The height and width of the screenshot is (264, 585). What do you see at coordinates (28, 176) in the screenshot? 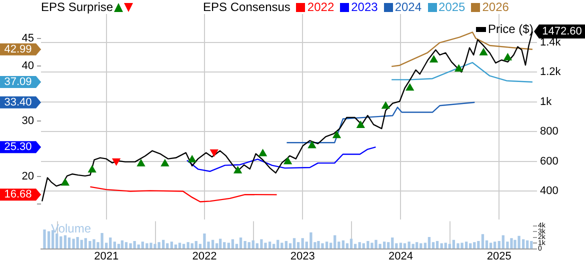
I see `y-tick-label: 20` at bounding box center [28, 176].